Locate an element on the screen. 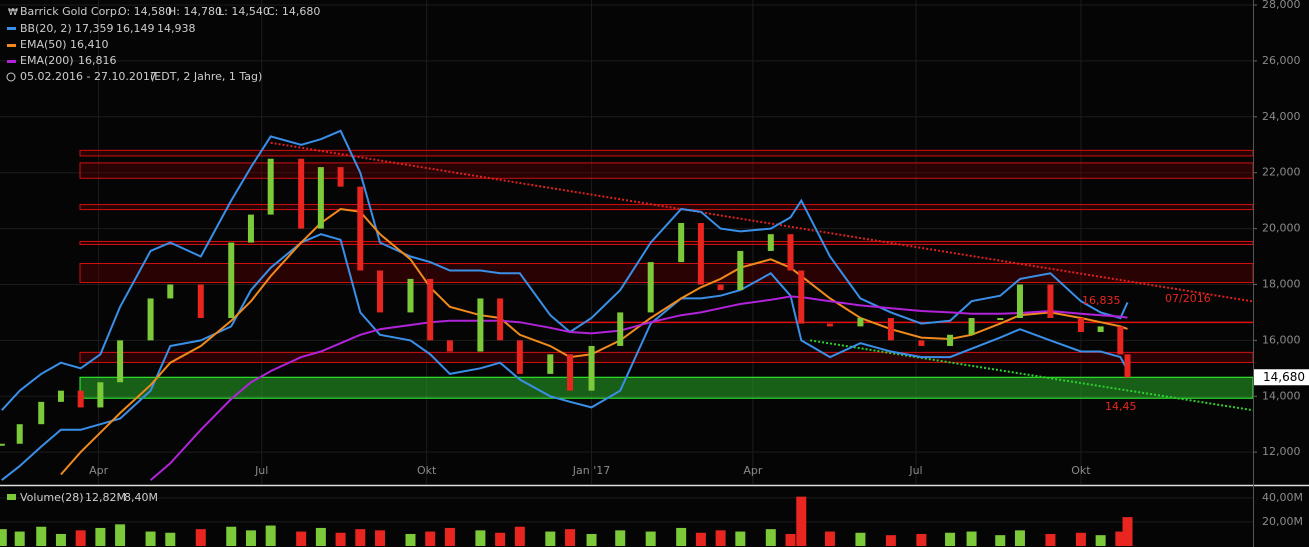  y-tick-label: 26,000 is located at coordinates (1281, 60).